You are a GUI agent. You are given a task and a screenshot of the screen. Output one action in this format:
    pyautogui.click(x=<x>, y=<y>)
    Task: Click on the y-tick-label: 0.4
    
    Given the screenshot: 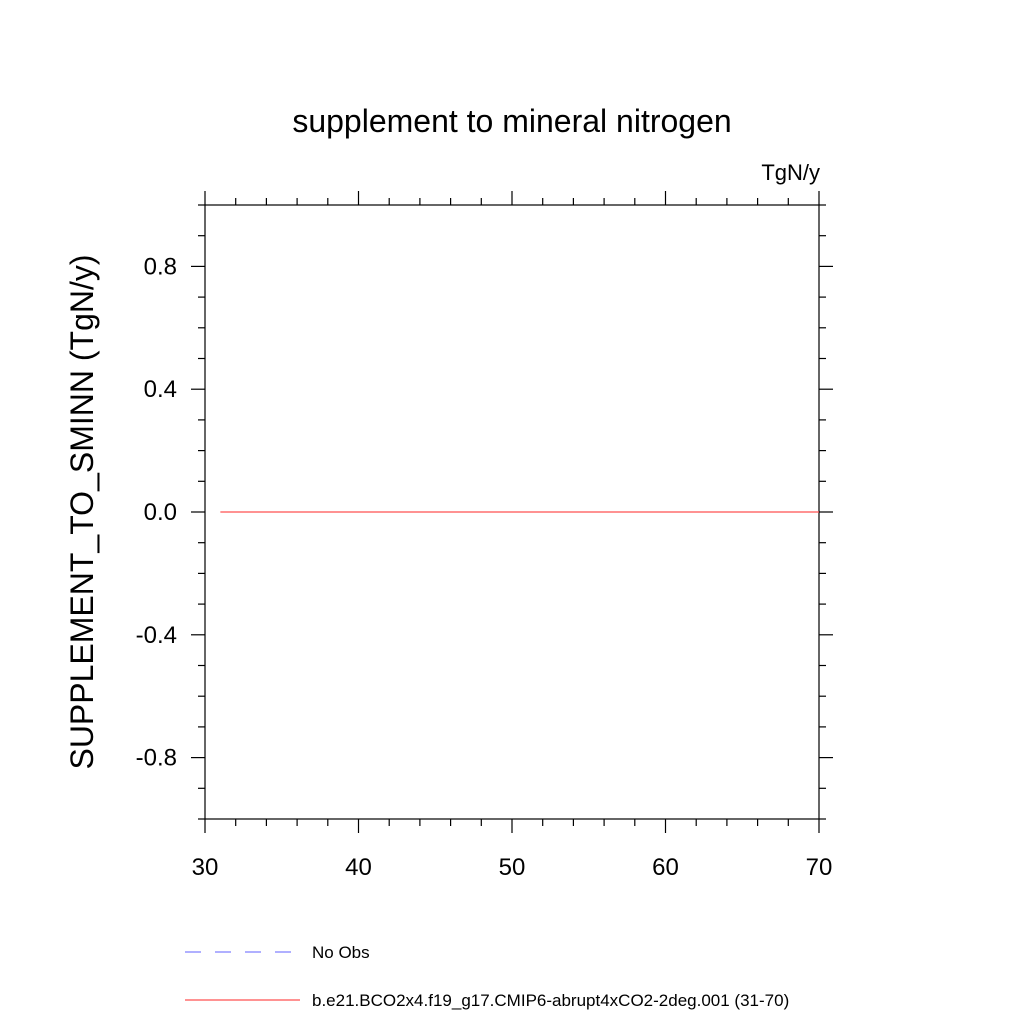 What is the action you would take?
    pyautogui.click(x=160, y=389)
    